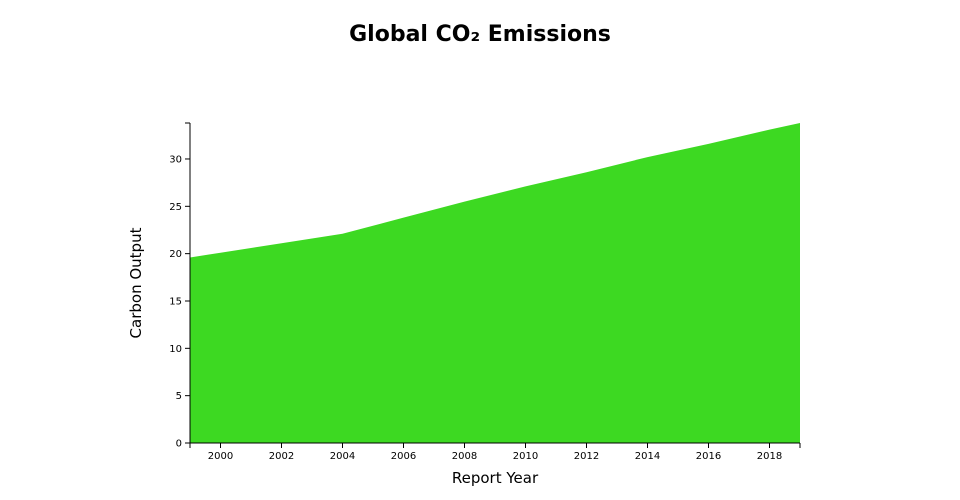 This screenshot has height=500, width=960. What do you see at coordinates (281, 456) in the screenshot?
I see `x-tick-label: 2002` at bounding box center [281, 456].